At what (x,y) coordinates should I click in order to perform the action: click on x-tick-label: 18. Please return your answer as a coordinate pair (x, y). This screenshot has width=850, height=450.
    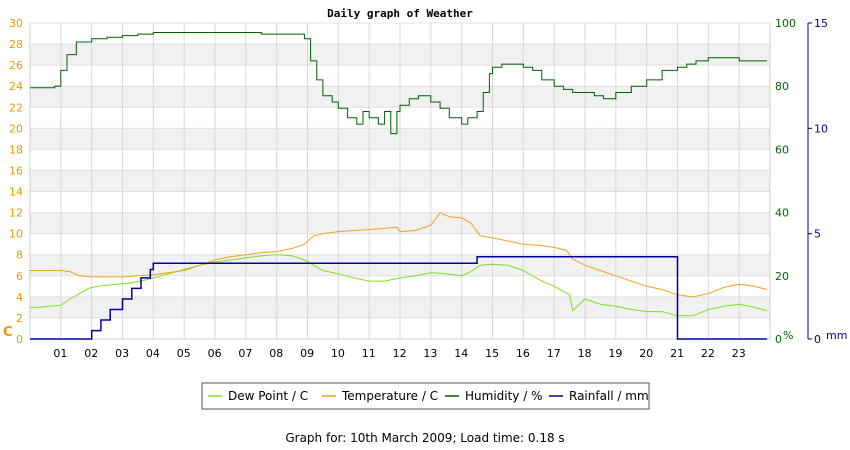
    Looking at the image, I should click on (585, 353).